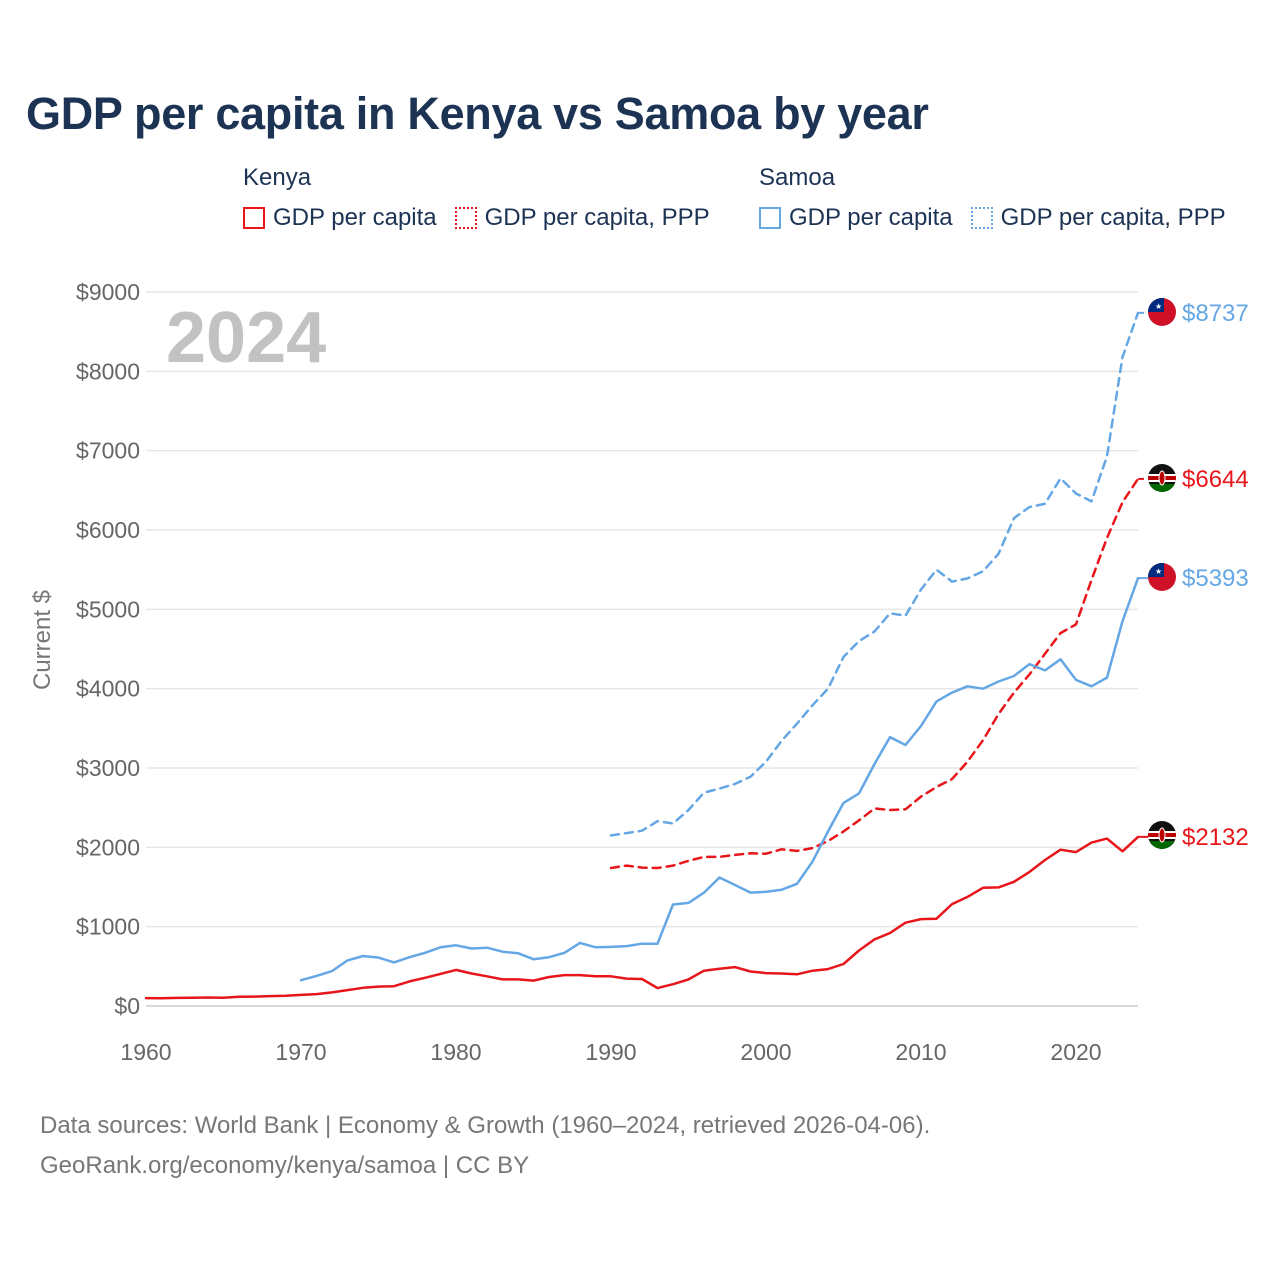 Image resolution: width=1280 pixels, height=1280 pixels. Describe the element at coordinates (246, 338) in the screenshot. I see `year-watermark: 2024` at that location.